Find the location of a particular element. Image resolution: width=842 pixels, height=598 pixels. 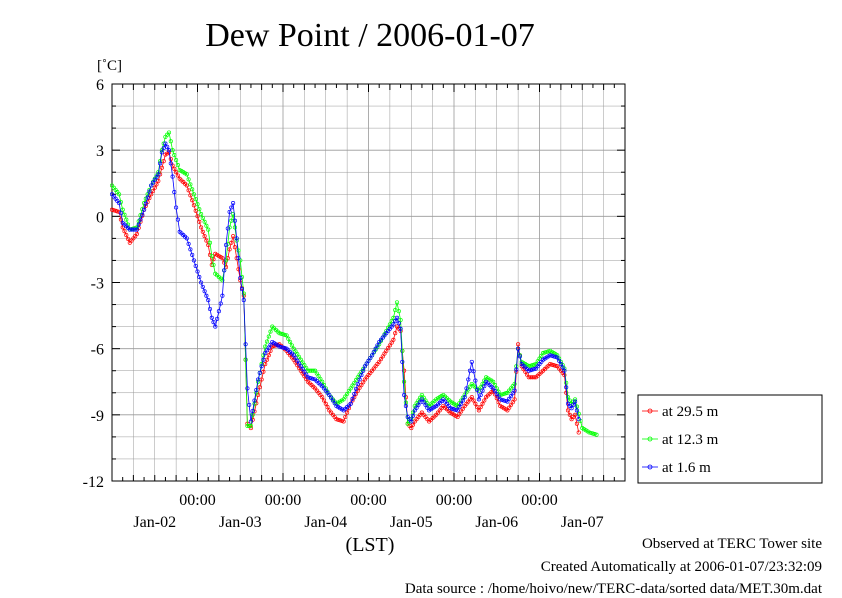

y-tick-label: -9 is located at coordinates (97, 416).